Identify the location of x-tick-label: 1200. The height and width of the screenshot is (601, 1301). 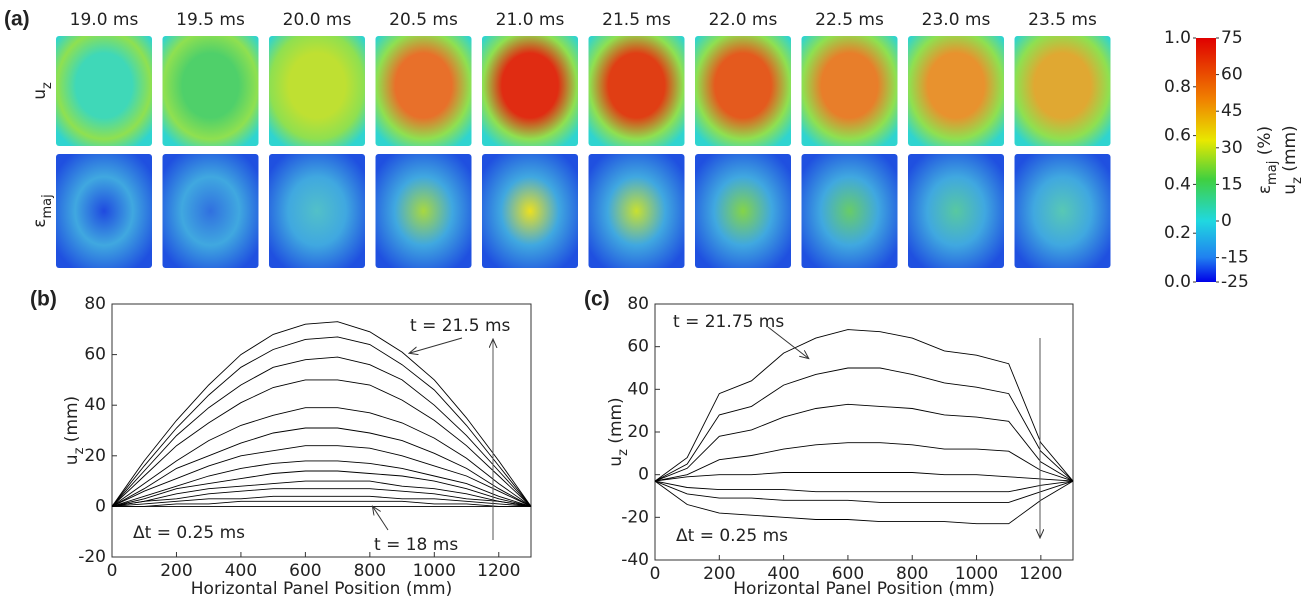
(498, 571).